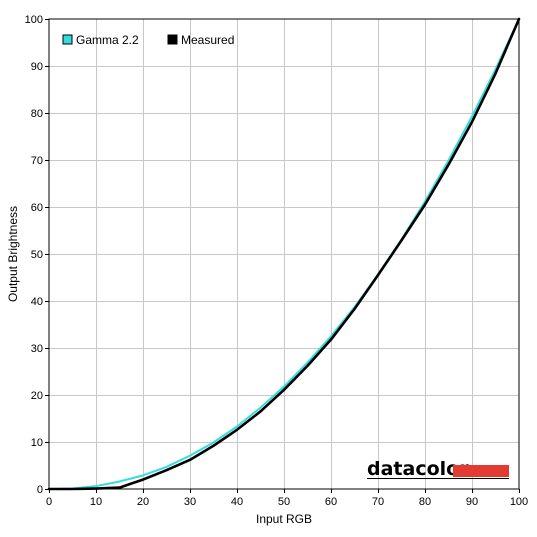 The image size is (537, 537). Describe the element at coordinates (378, 502) in the screenshot. I see `x-tick-label: 70` at that location.